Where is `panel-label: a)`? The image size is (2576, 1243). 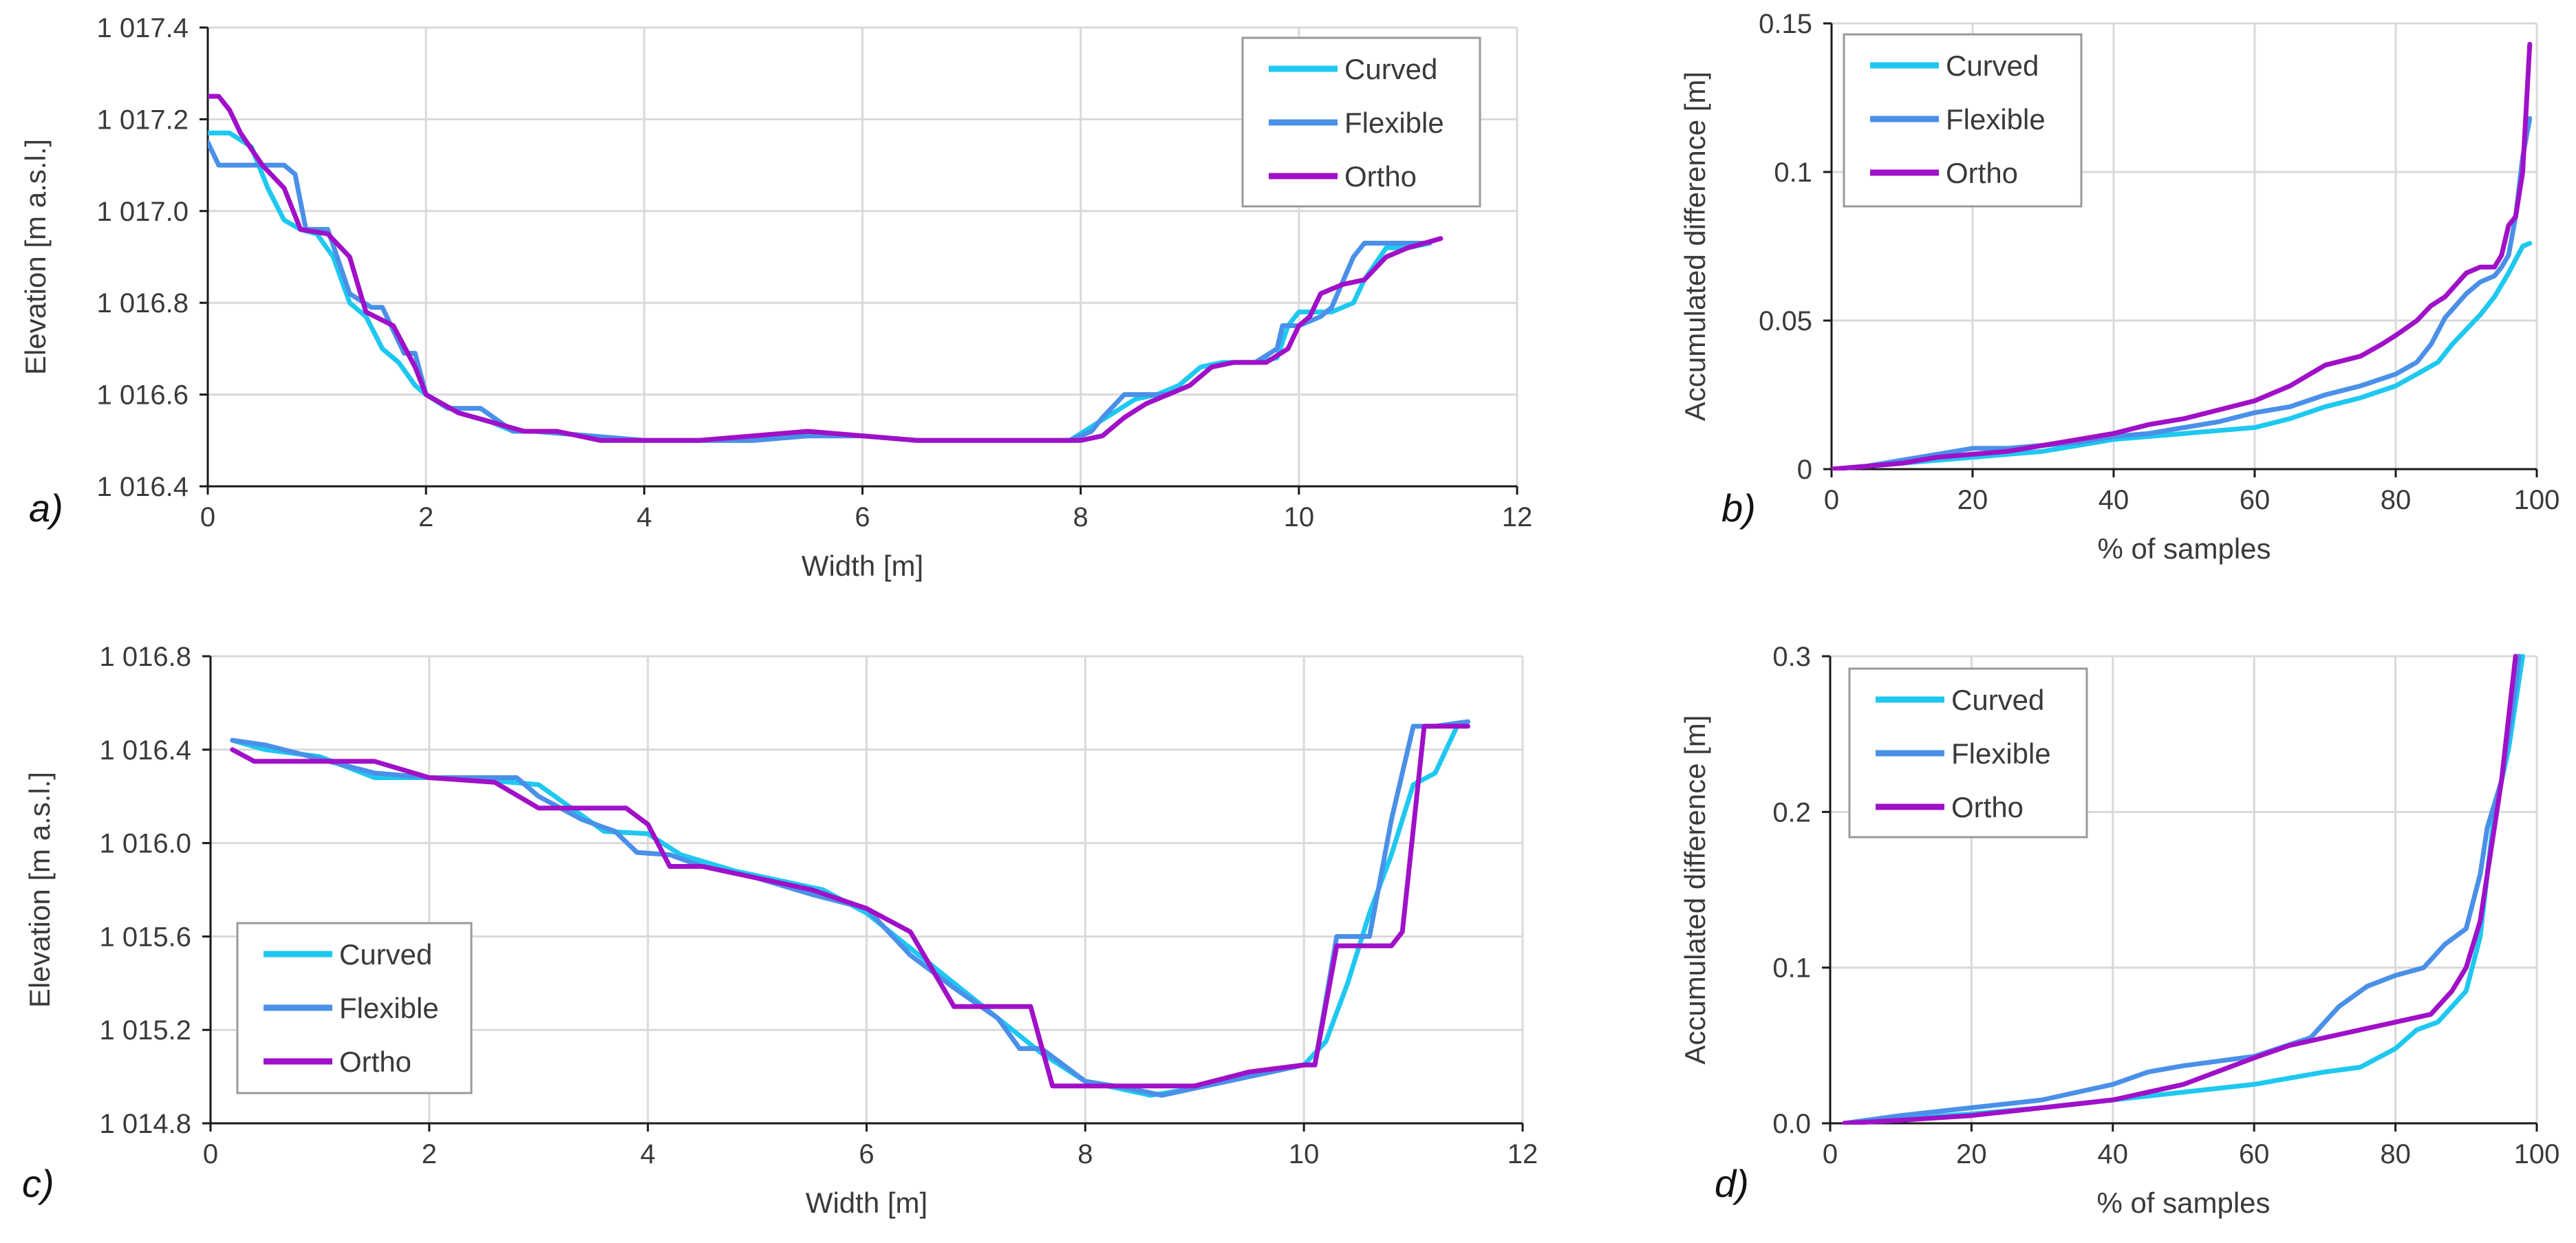
panel-label: a) is located at coordinates (46, 508).